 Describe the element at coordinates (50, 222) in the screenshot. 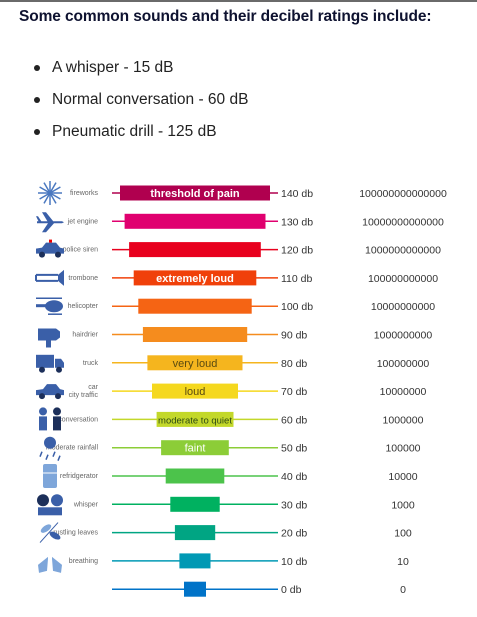

I see `jet-icon` at that location.